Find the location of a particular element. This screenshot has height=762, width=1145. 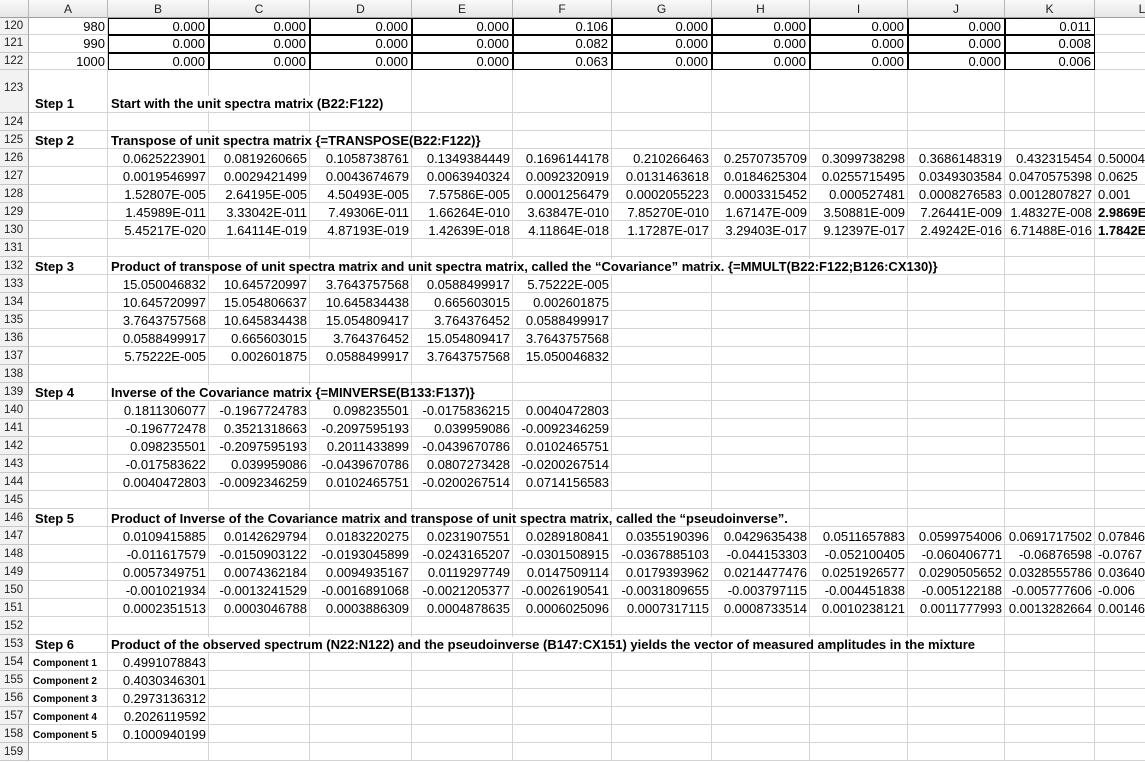

row-header: 120 is located at coordinates (14, 27).